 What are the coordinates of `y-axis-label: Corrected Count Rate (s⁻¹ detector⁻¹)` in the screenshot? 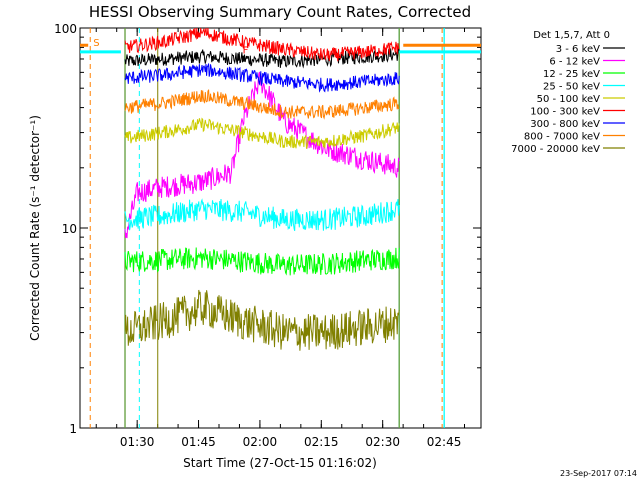 It's located at (35, 228).